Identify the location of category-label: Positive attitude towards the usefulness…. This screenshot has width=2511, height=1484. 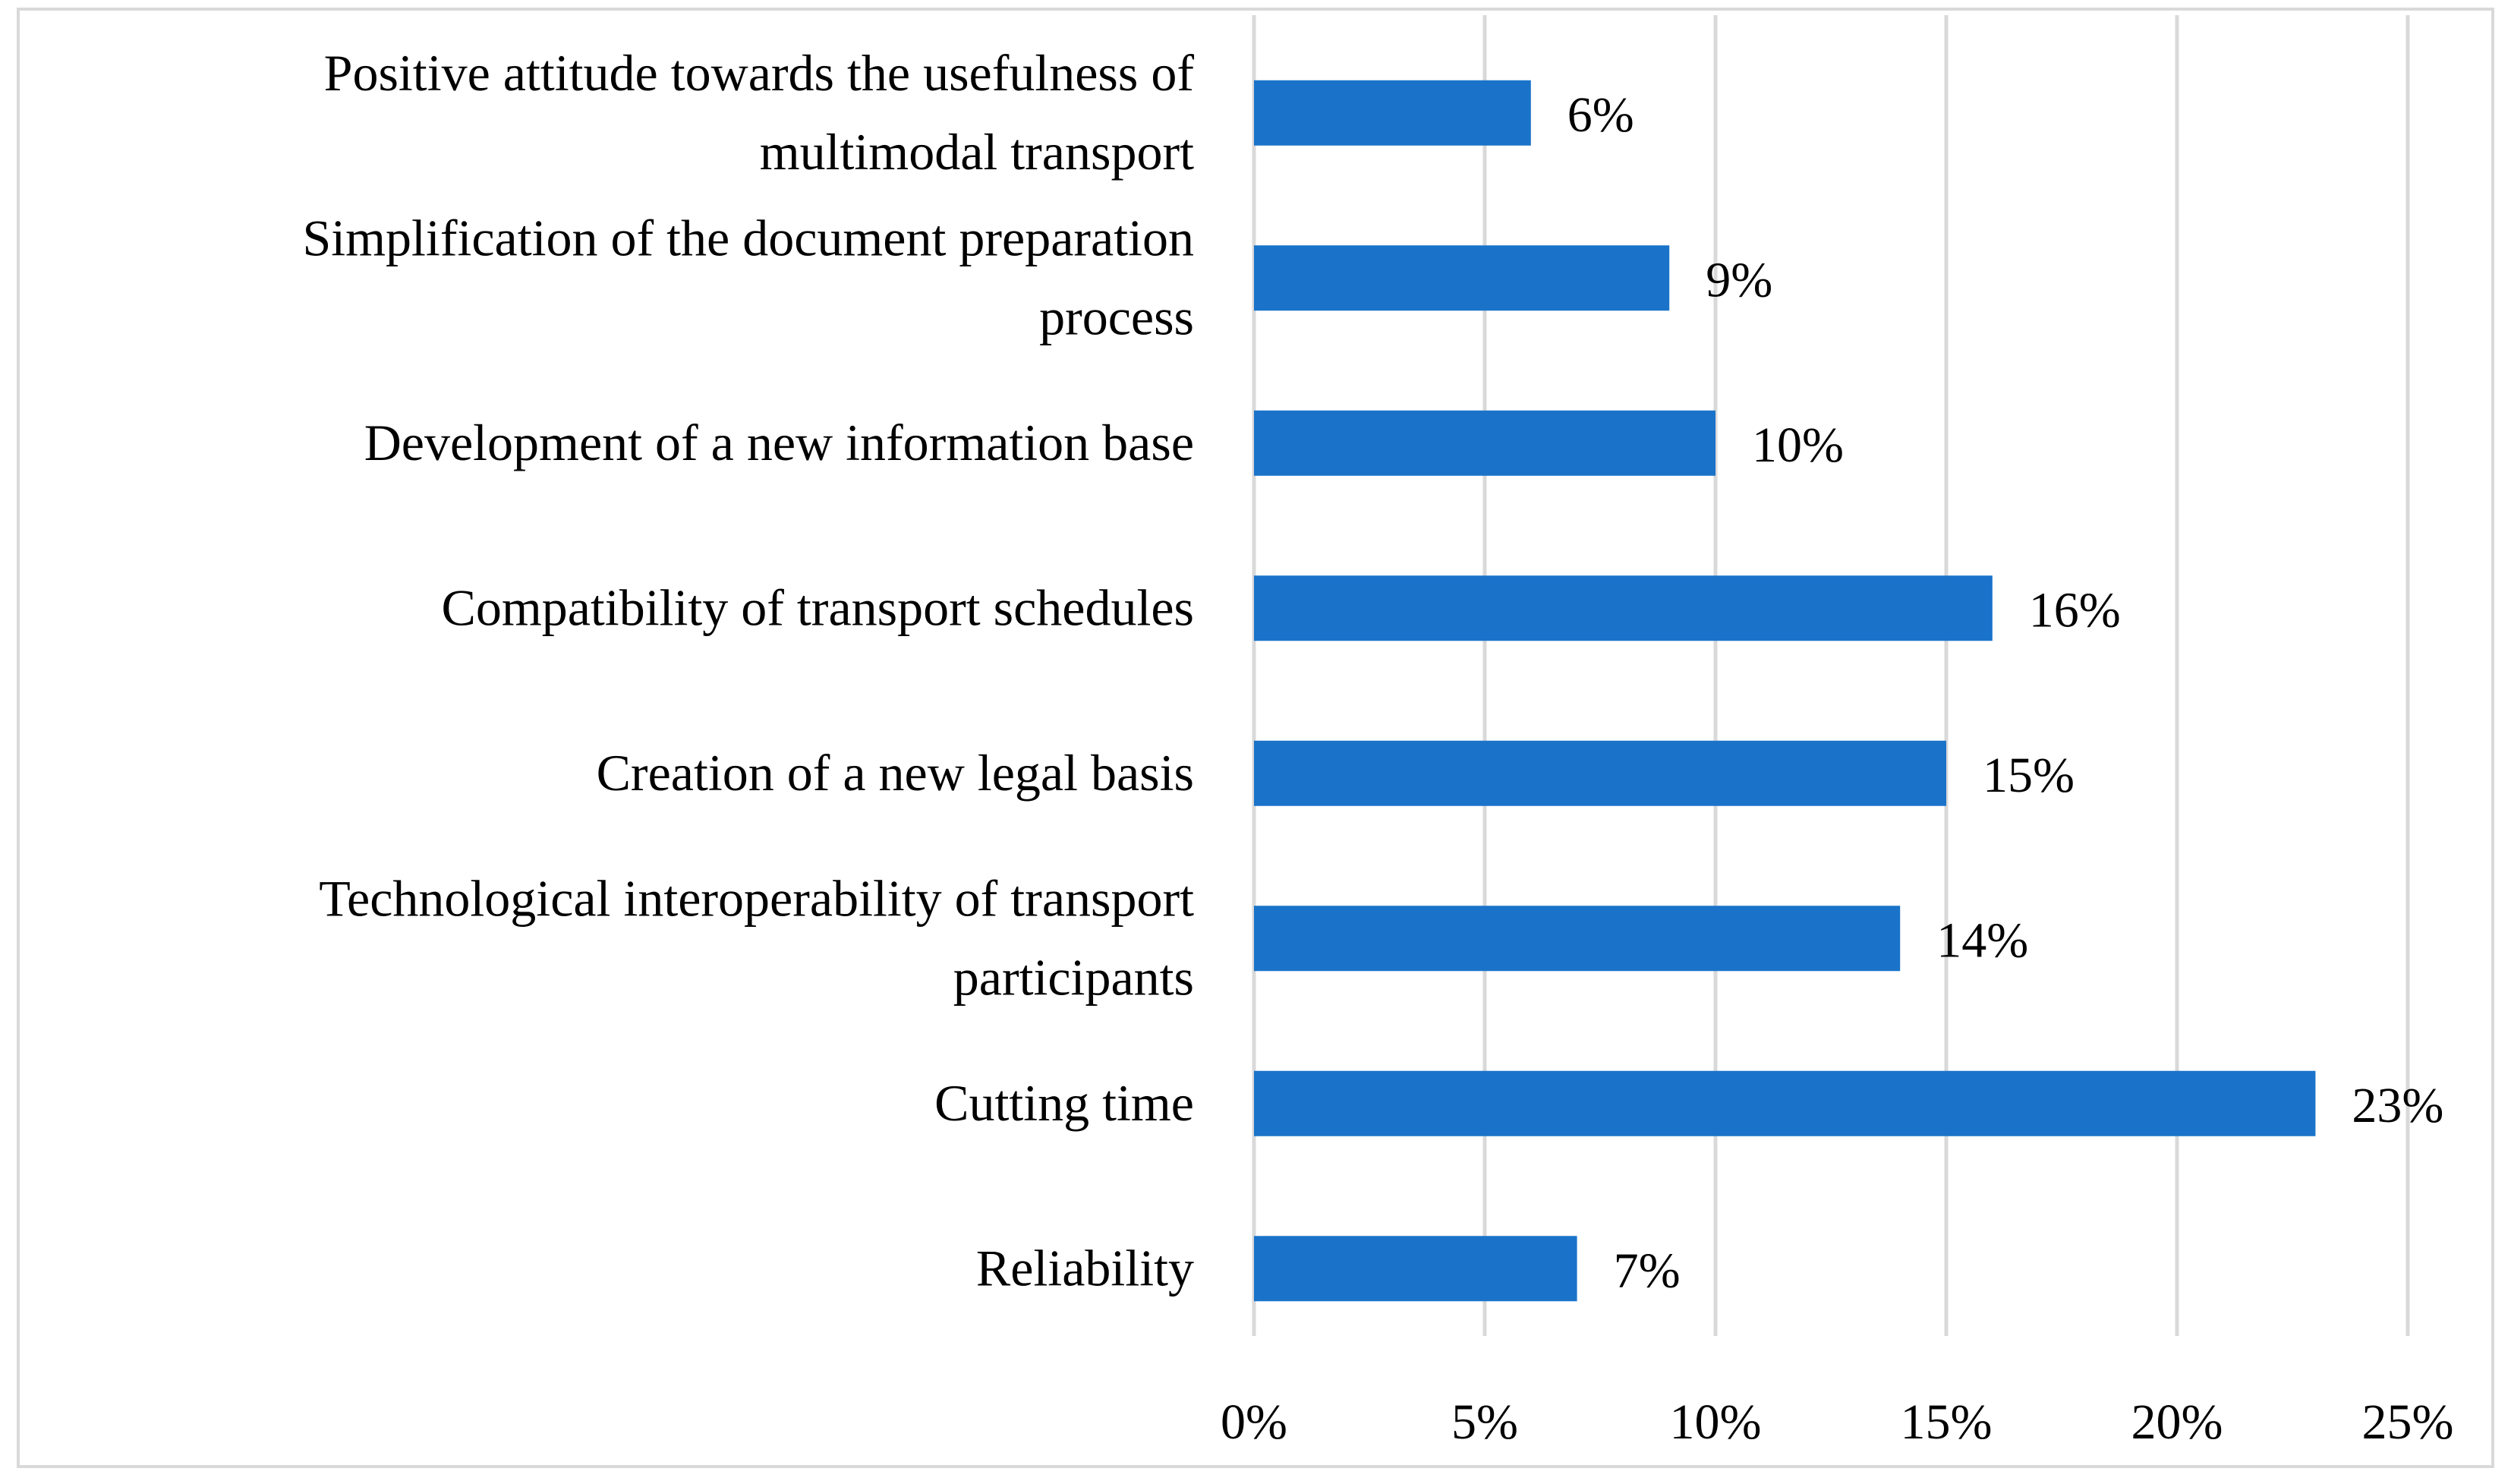
(759, 73).